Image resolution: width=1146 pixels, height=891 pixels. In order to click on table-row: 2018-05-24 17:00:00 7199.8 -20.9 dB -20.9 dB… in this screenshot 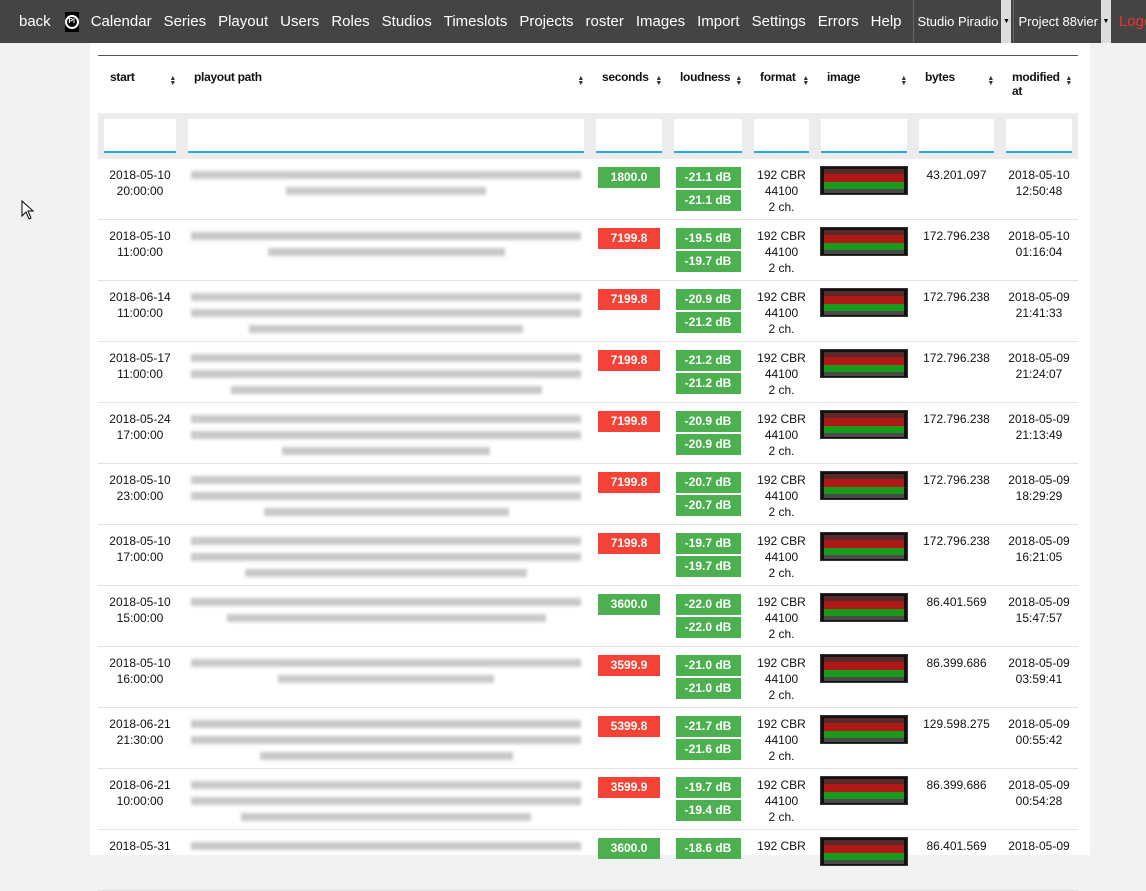, I will do `click(588, 433)`.